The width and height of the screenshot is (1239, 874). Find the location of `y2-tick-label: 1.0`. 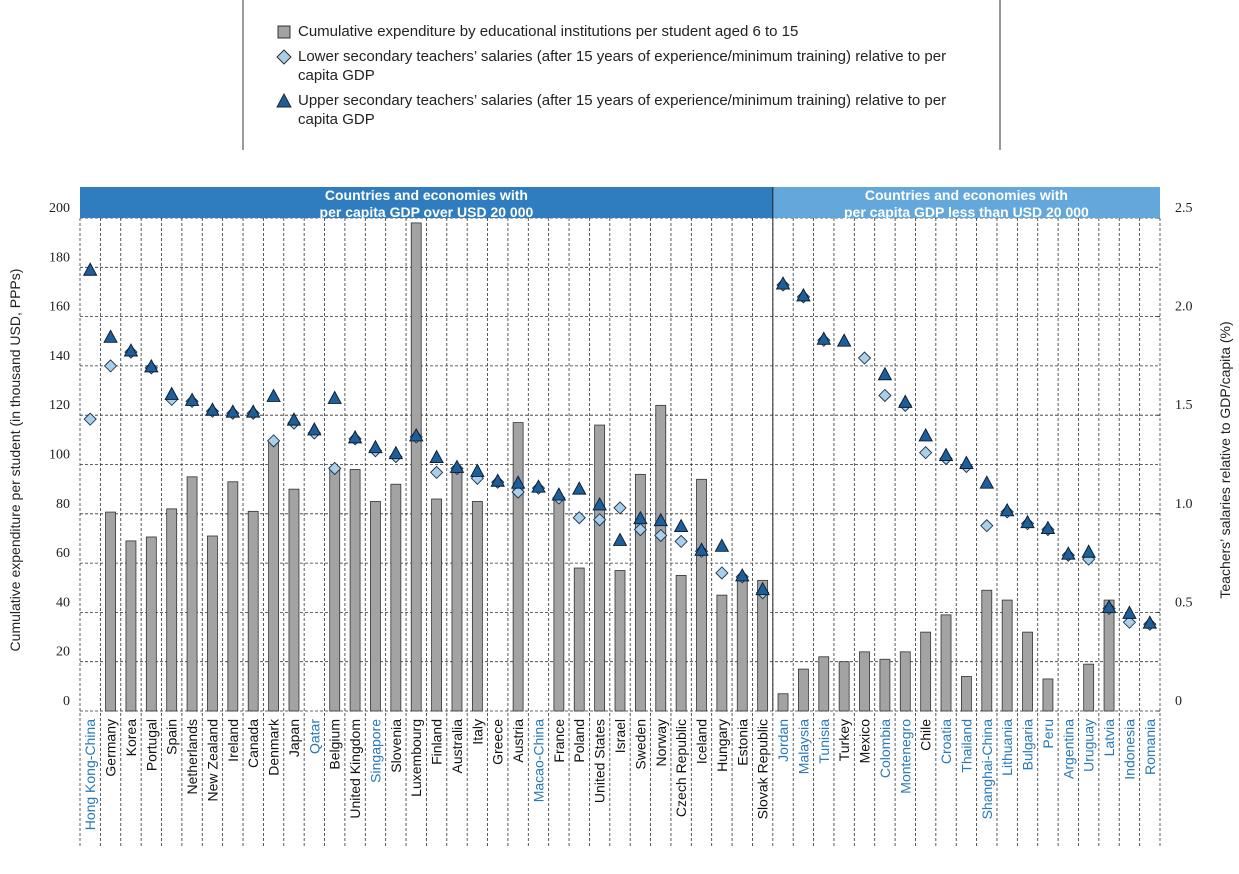

y2-tick-label: 1.0 is located at coordinates (1184, 504).